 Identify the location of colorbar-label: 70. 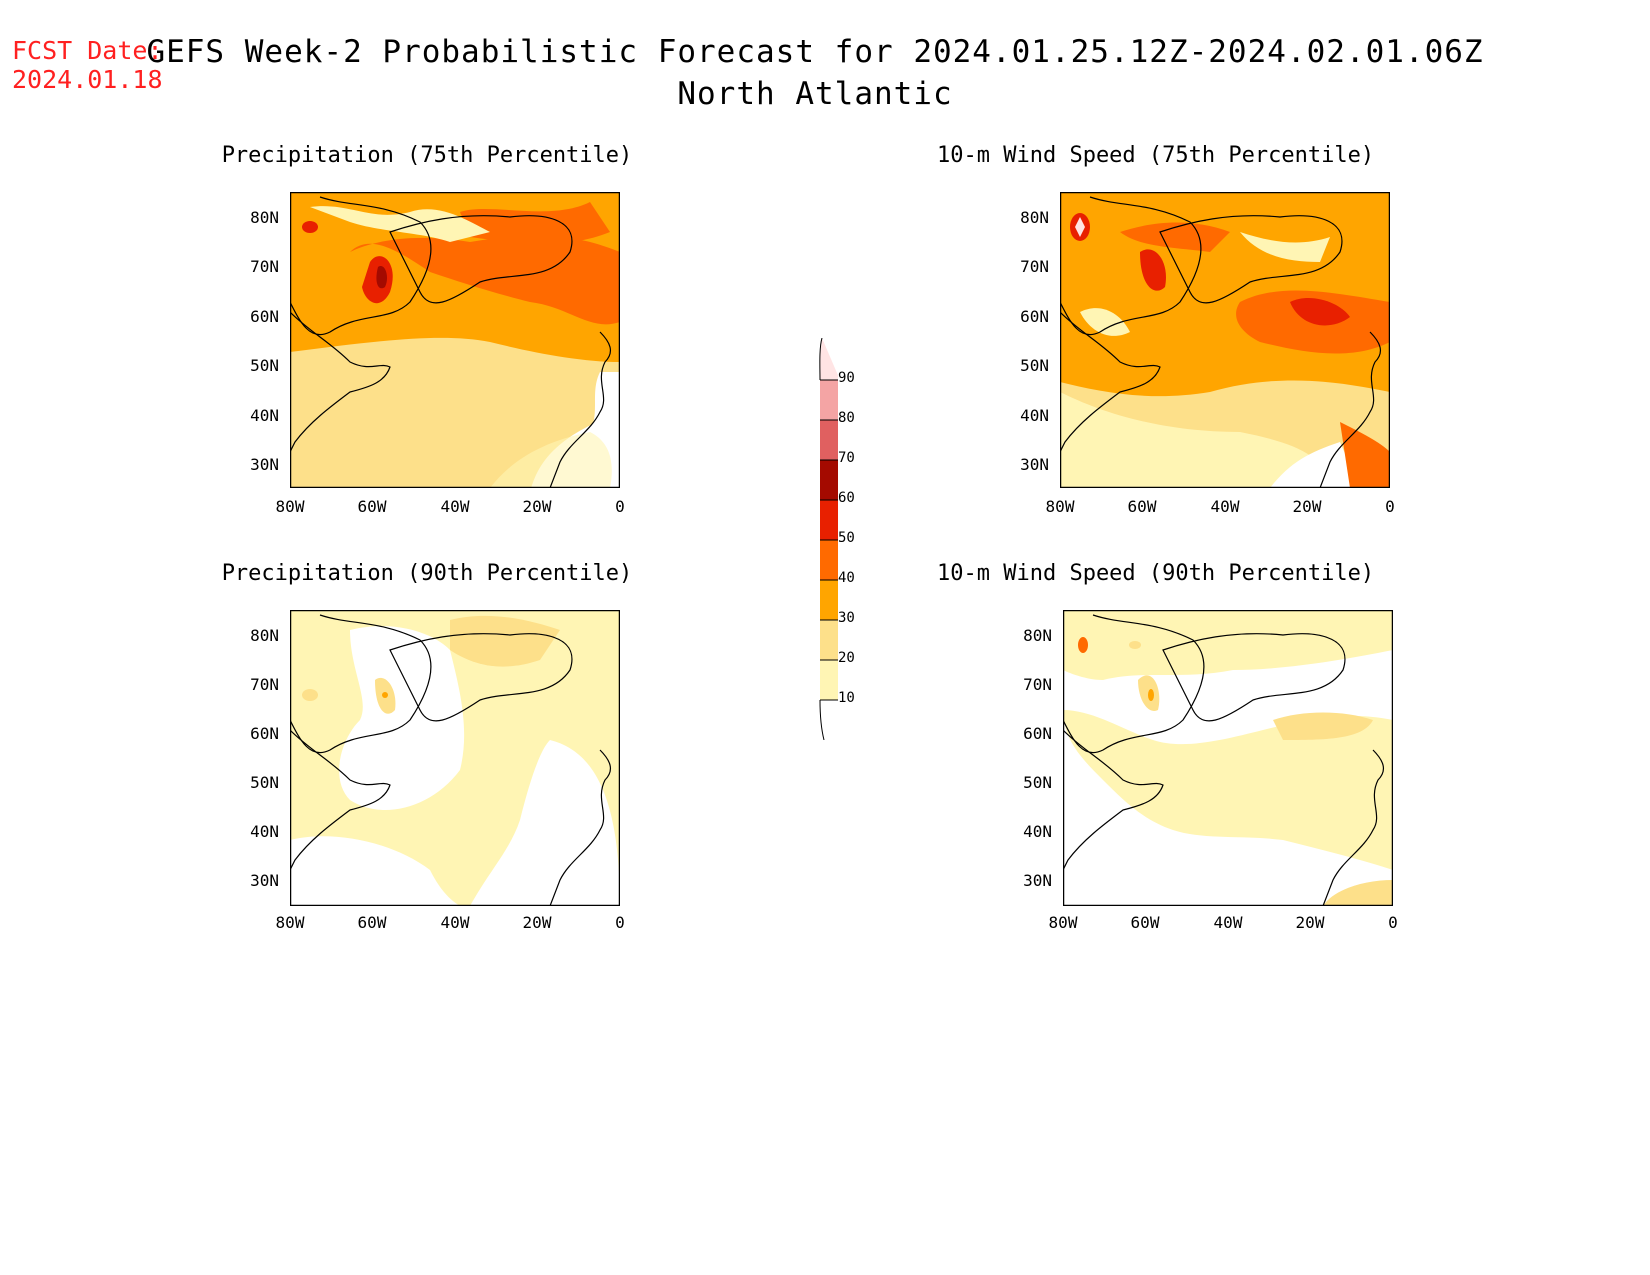
(846, 458).